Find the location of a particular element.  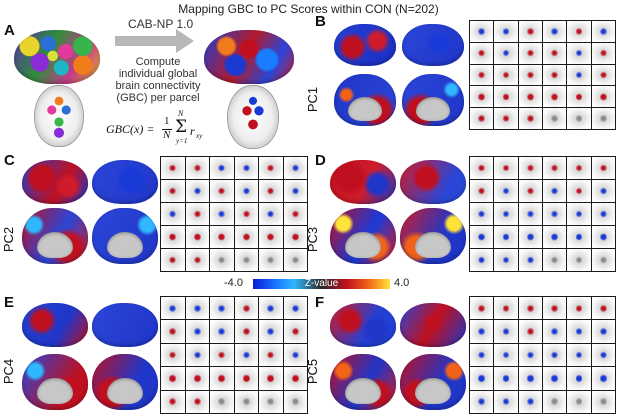

pc1-medial-left-wall is located at coordinates (364, 108).